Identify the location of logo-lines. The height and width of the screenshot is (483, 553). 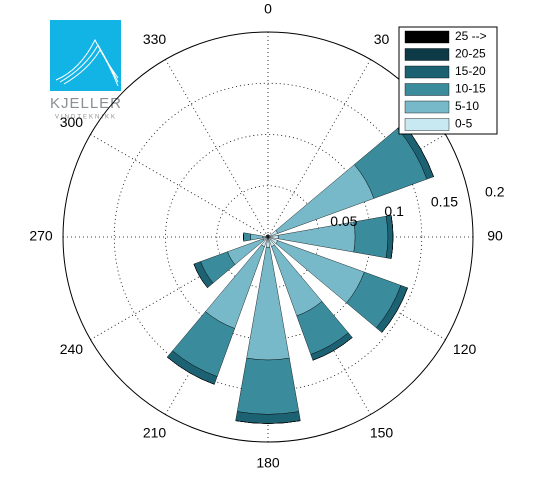
(87, 62).